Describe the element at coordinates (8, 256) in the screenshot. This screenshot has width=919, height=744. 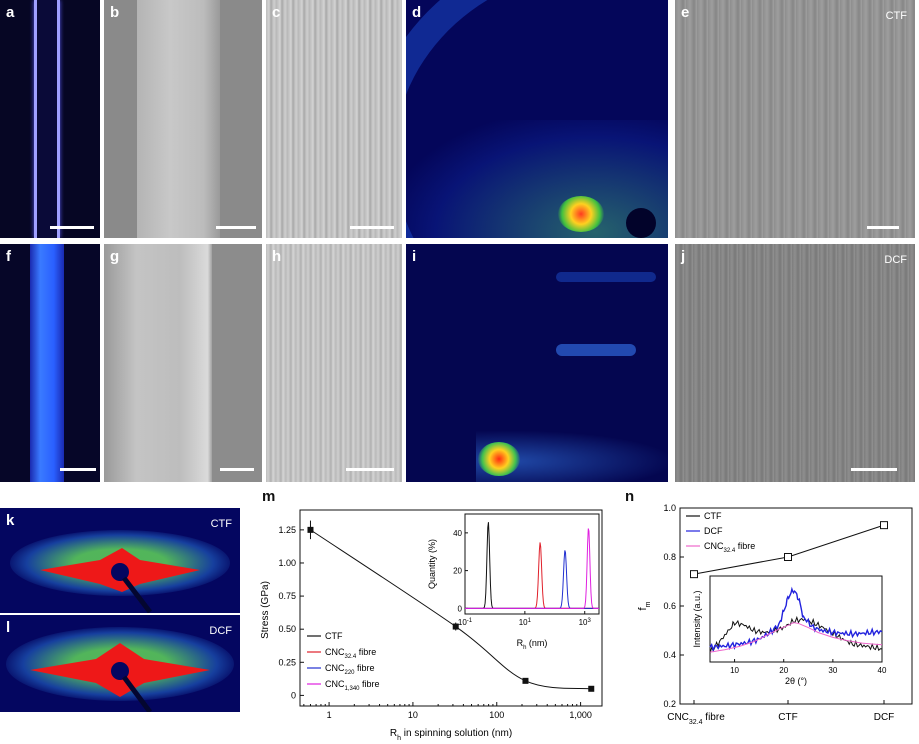
I see `panel-label-f: f` at that location.